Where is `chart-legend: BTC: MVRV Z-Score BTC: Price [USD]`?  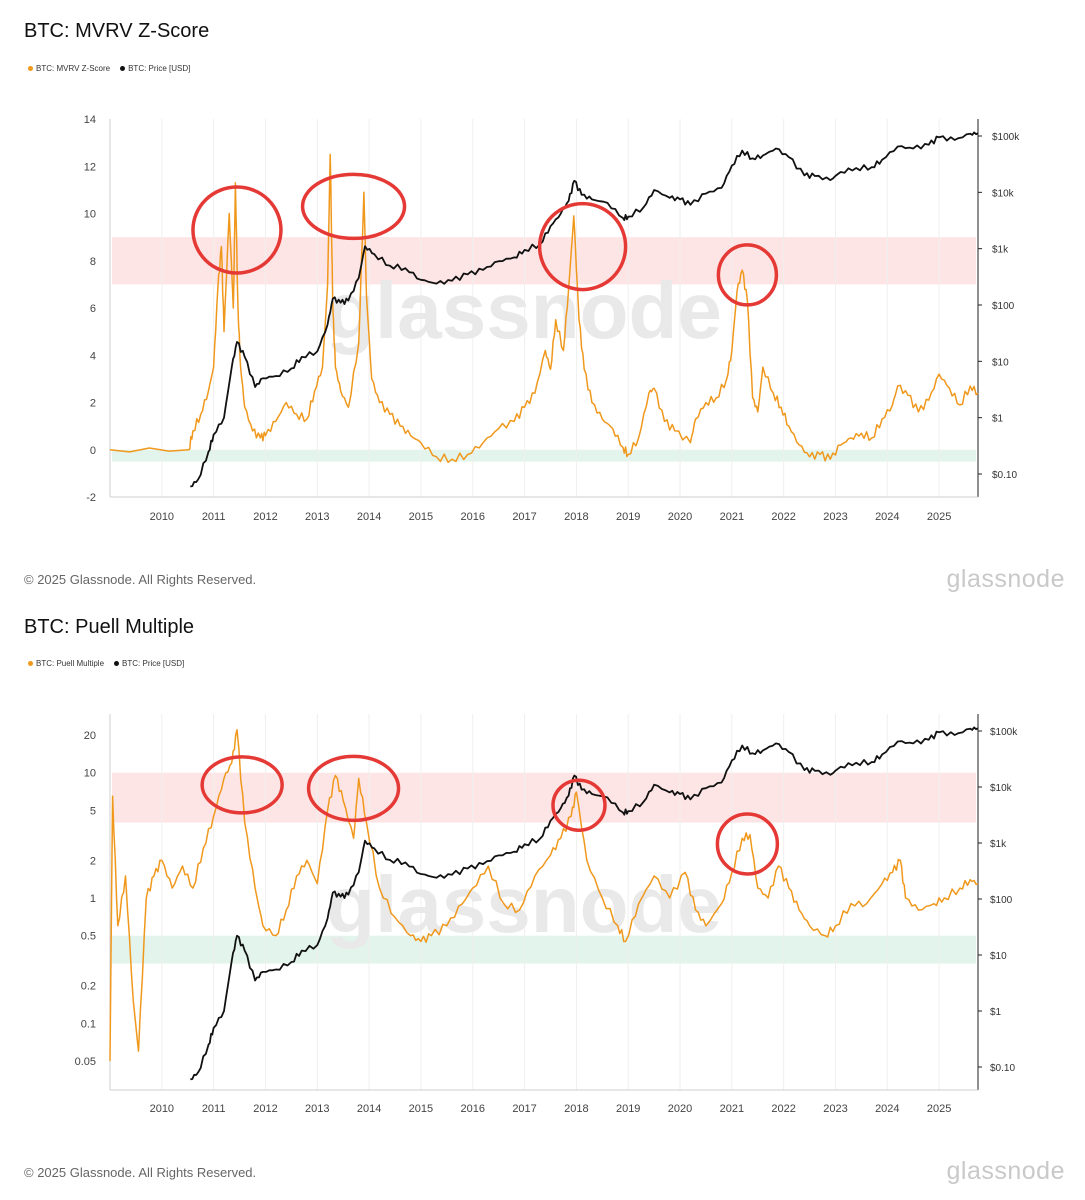
chart-legend: BTC: MVRV Z-Score BTC: Price [USD] is located at coordinates (109, 68).